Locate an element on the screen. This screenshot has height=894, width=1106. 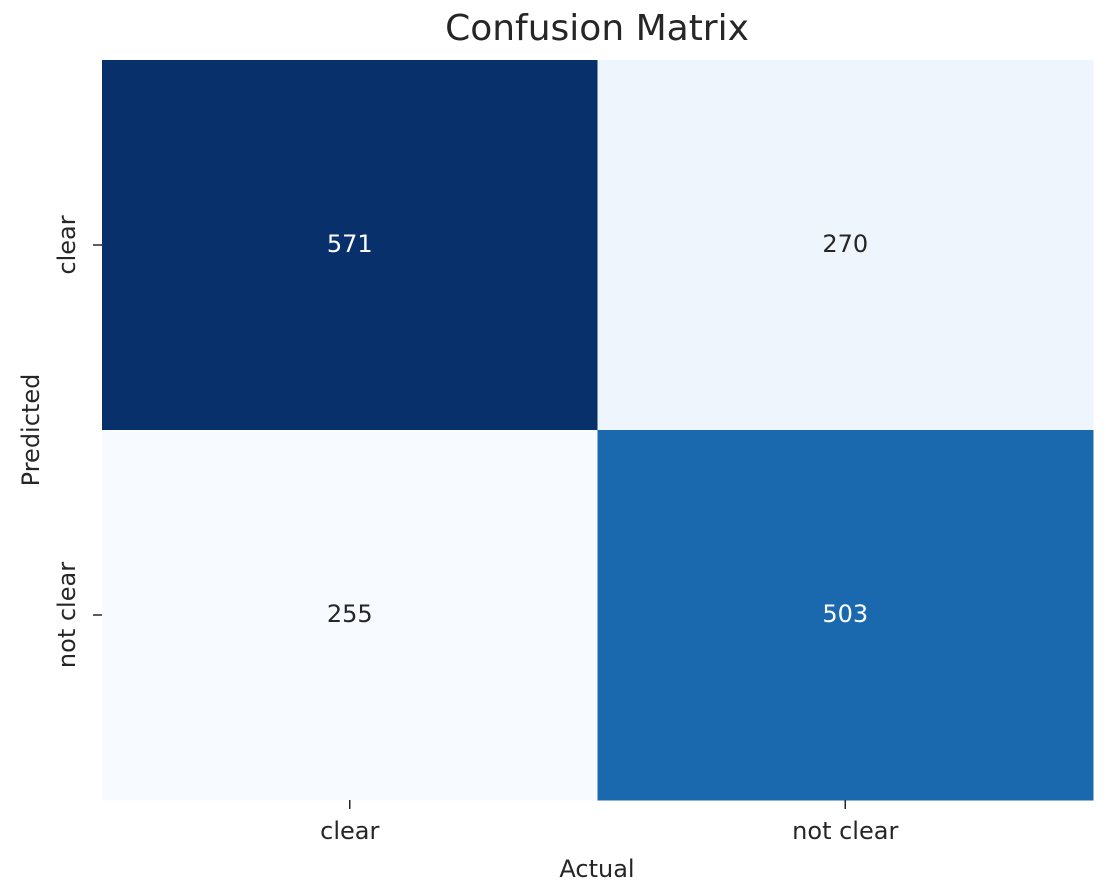
chart-title: Confusion Matrix is located at coordinates (597, 28).